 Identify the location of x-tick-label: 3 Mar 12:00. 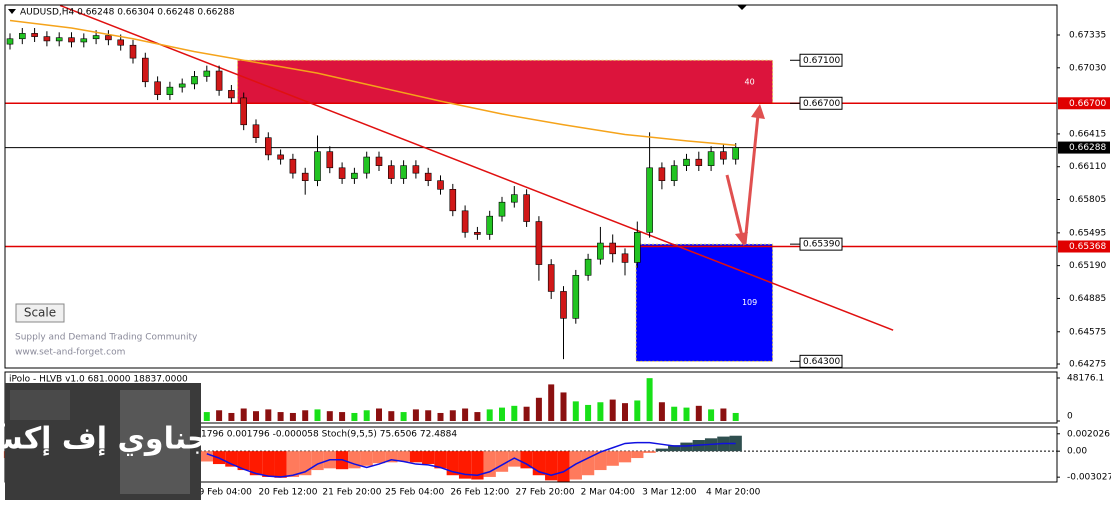
(669, 493).